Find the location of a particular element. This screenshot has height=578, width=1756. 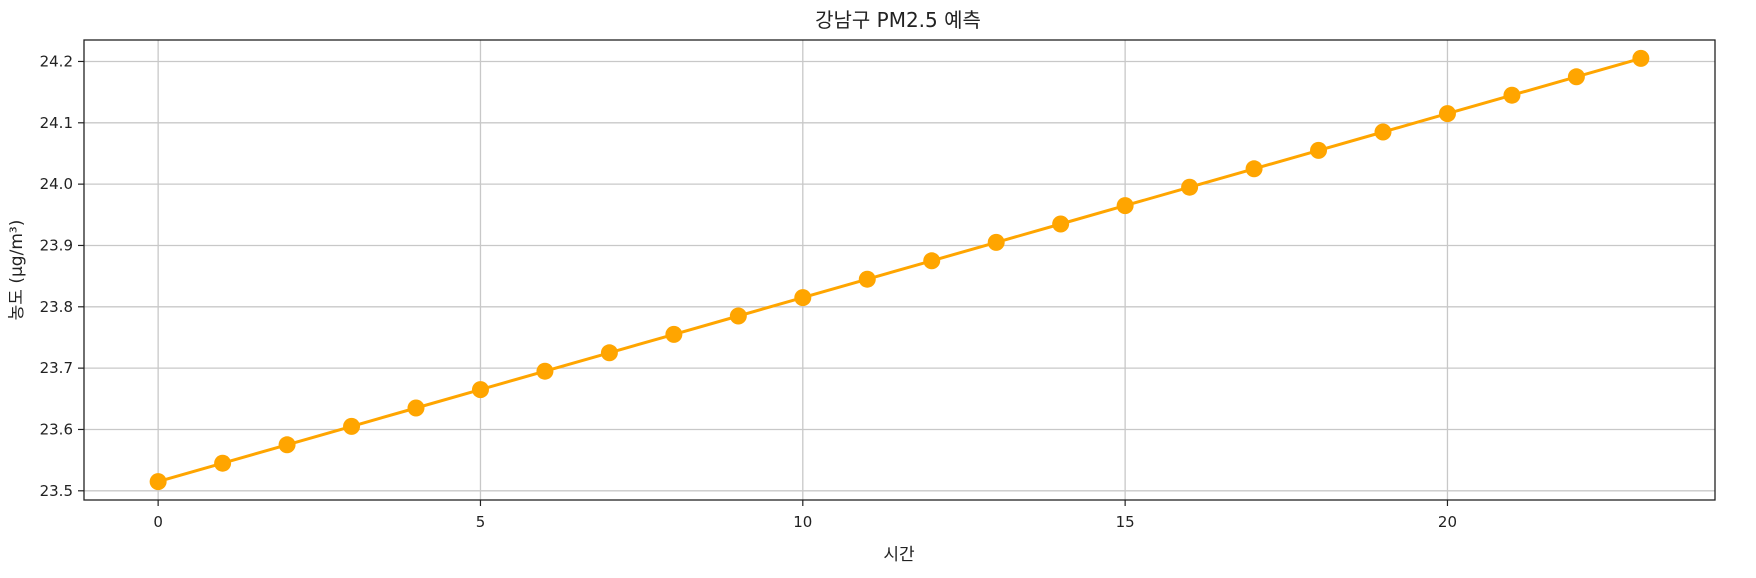

y-tick-label: 24.0 is located at coordinates (56, 184).